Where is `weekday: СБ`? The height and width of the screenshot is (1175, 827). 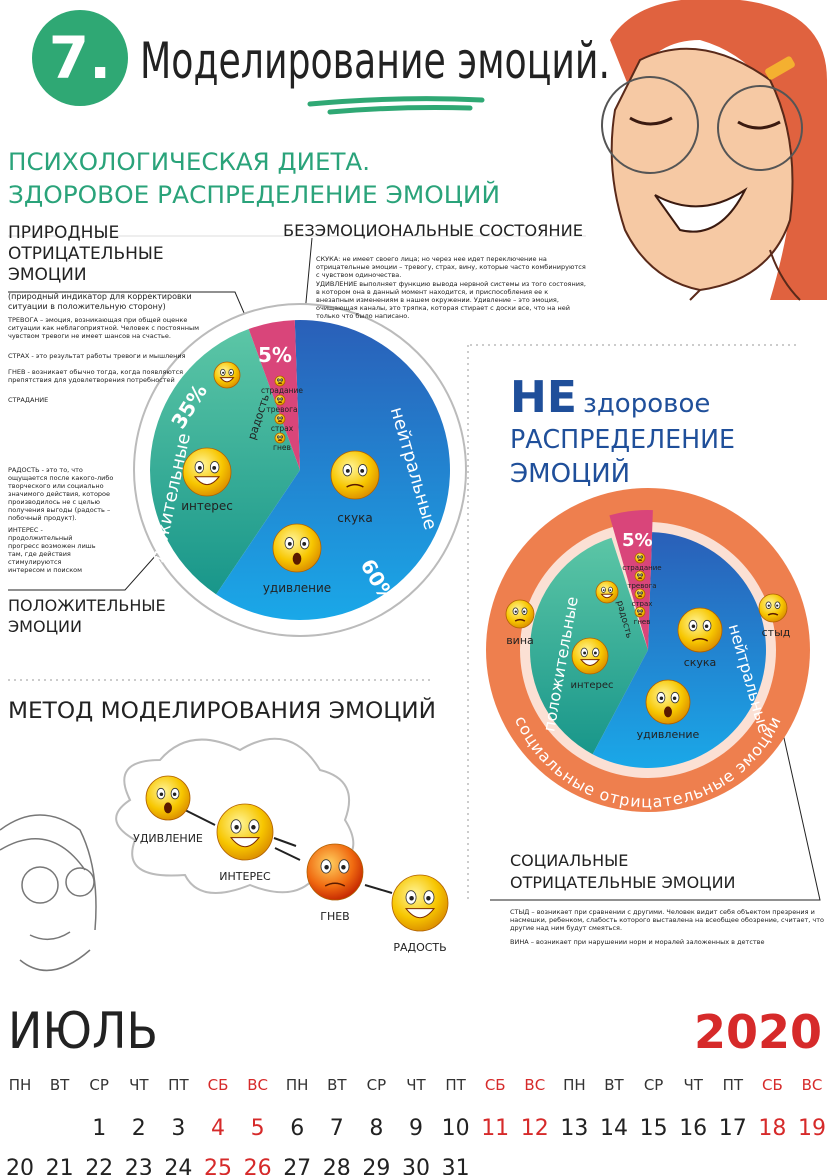 weekday: СБ is located at coordinates (495, 1085).